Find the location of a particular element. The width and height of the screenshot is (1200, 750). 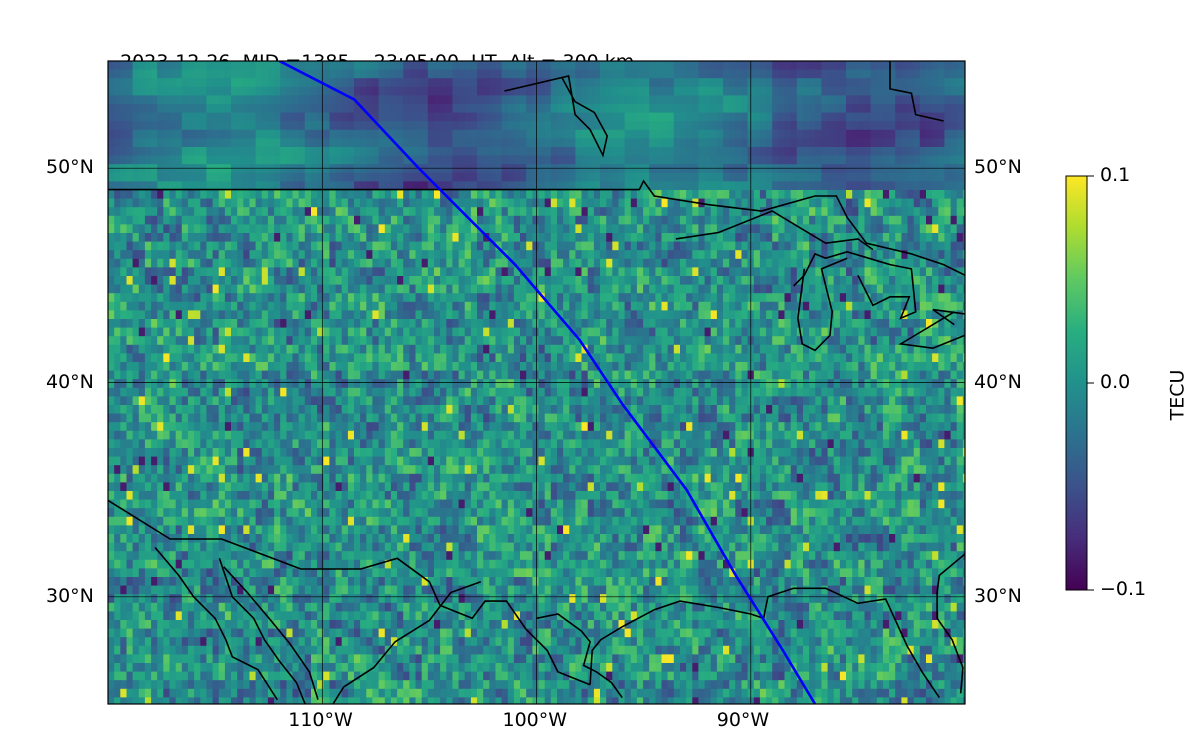

lat-label-right-50: 50°N is located at coordinates (998, 167).